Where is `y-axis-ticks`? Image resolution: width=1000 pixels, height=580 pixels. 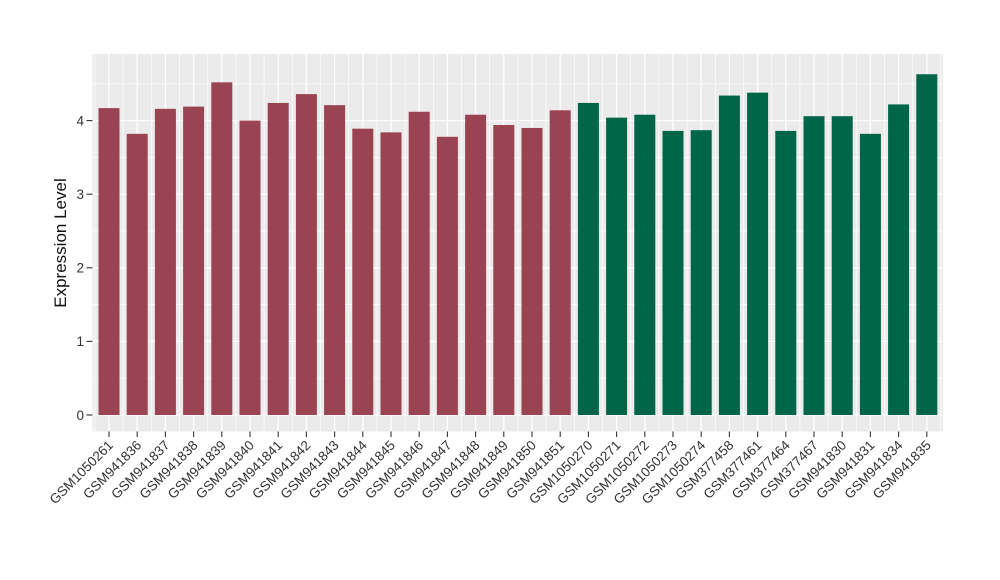
y-axis-ticks is located at coordinates (89, 268).